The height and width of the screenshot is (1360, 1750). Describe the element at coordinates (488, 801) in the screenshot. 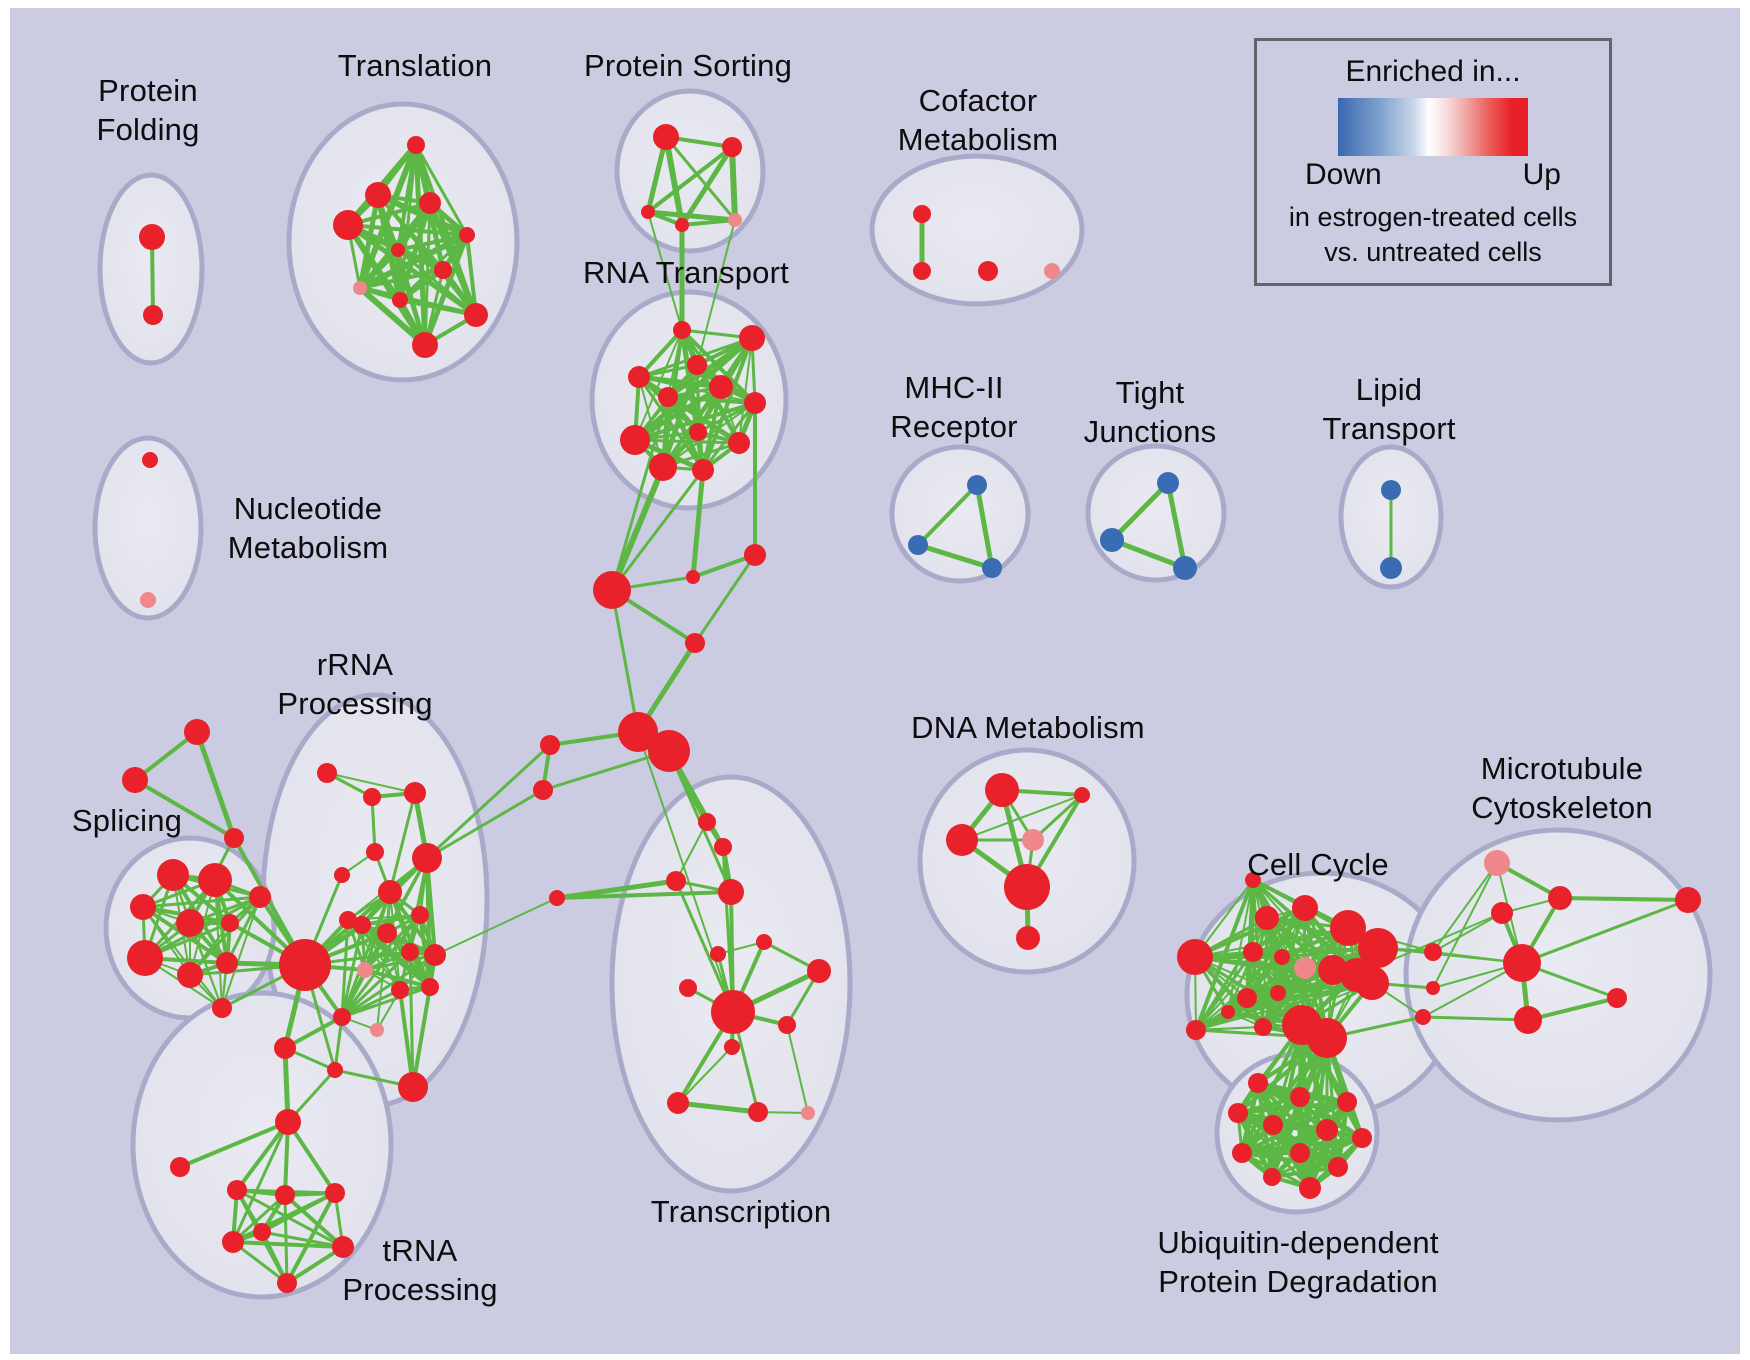

I see `edge-c7-r5` at that location.